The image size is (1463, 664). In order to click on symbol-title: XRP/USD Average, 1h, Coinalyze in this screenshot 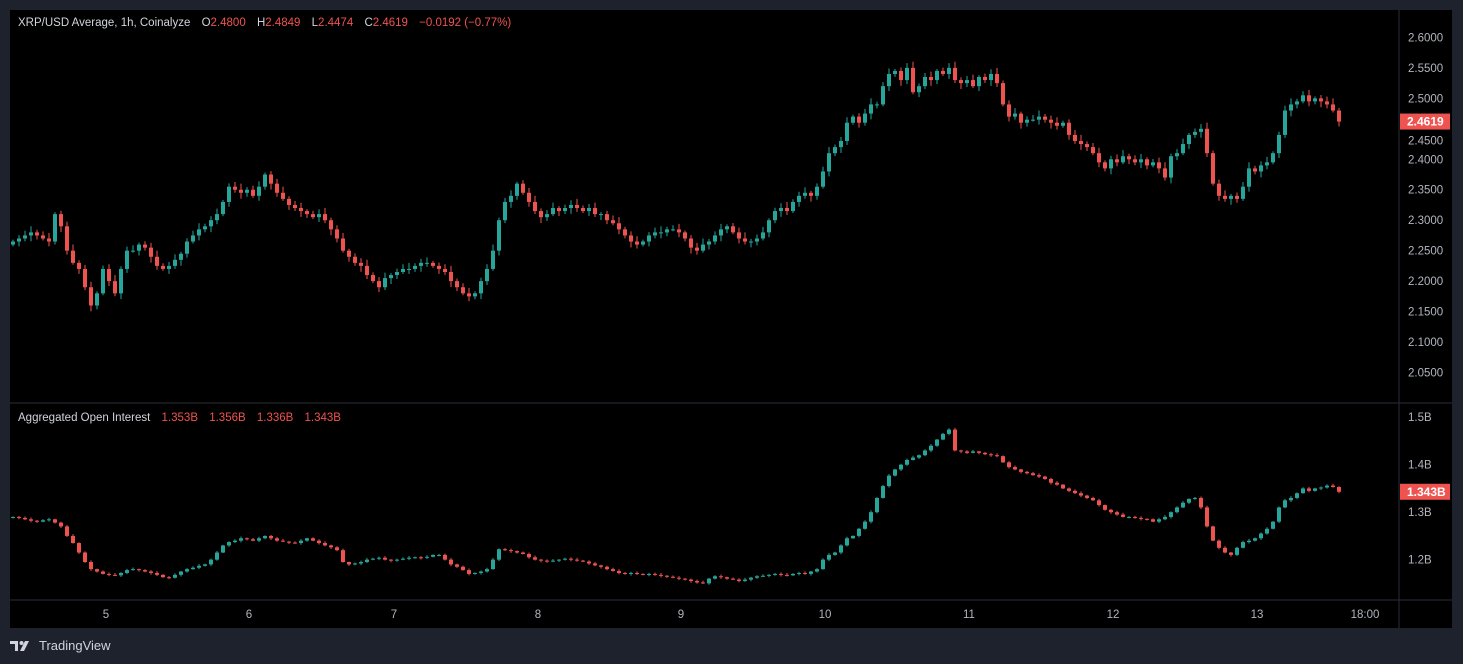, I will do `click(104, 23)`.